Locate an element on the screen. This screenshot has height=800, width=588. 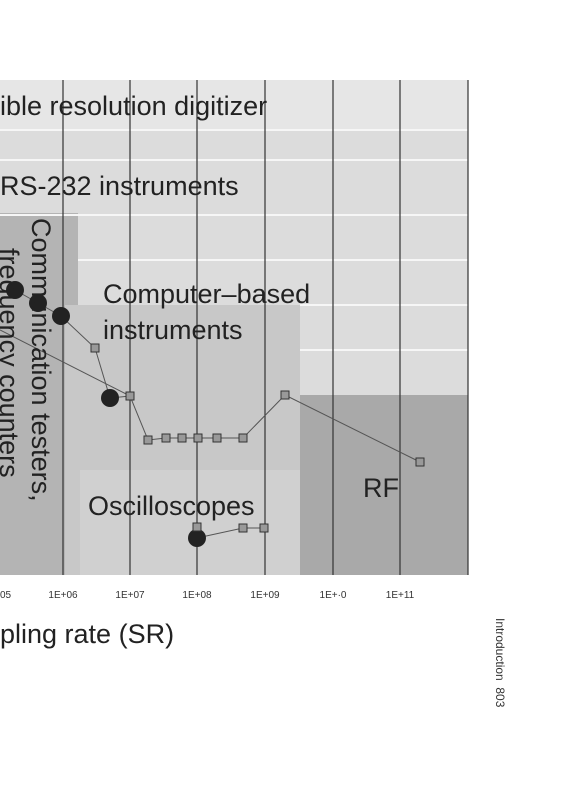
x-tick-label: 1E+08 is located at coordinates (197, 595).